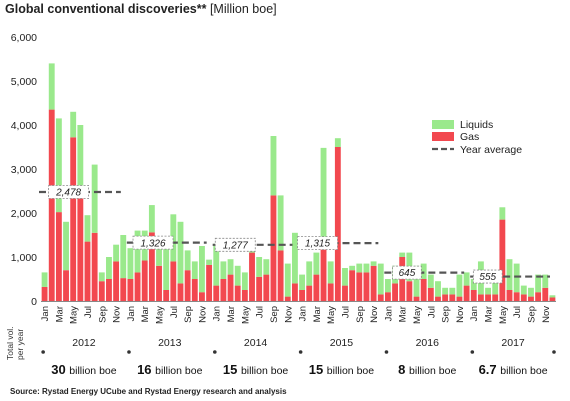 Image resolution: width=570 pixels, height=401 pixels. I want to click on year-average-label: 2,478, so click(68, 193).